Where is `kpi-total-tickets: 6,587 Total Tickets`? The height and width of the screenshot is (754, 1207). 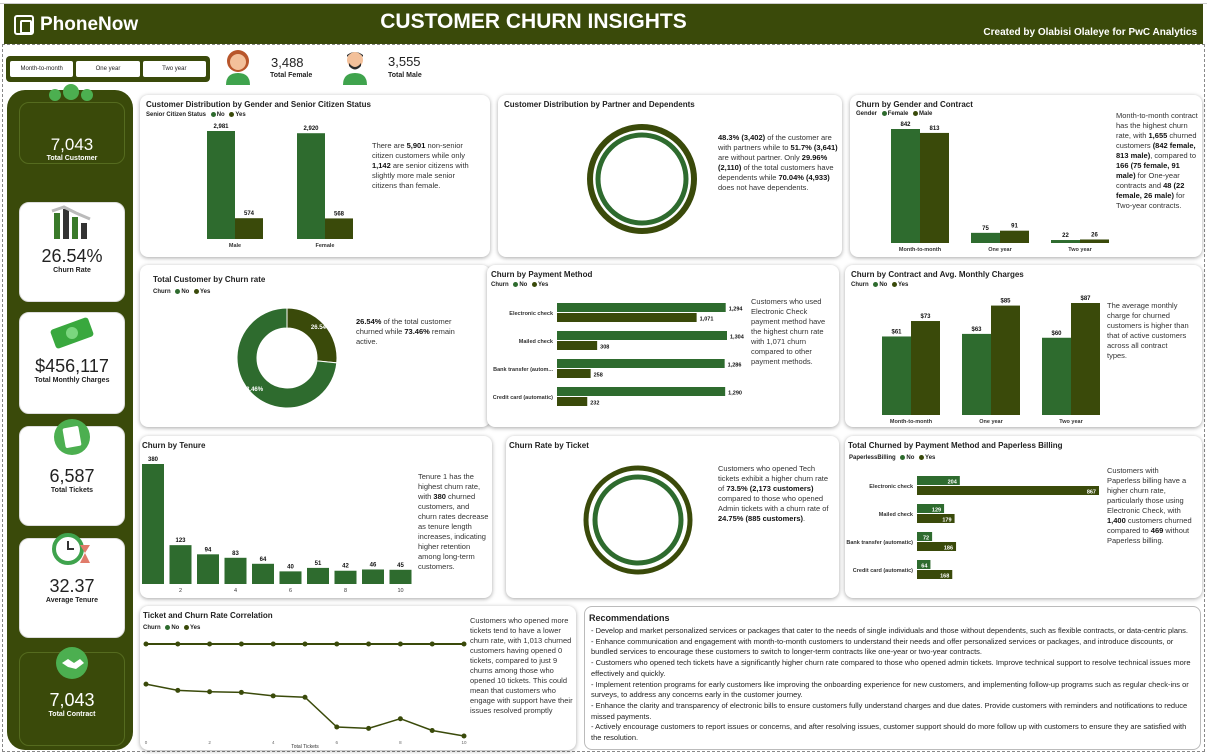 kpi-total-tickets: 6,587 Total Tickets is located at coordinates (72, 472).